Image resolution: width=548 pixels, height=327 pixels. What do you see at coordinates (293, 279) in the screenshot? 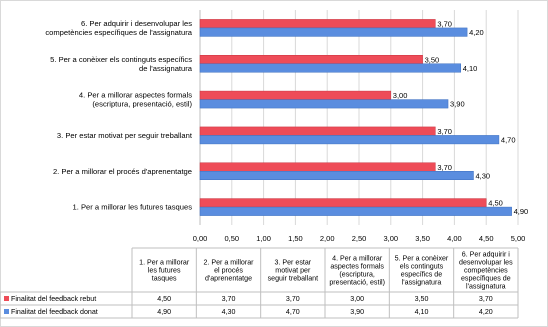
I see `table-header: seguir treballant` at bounding box center [293, 279].